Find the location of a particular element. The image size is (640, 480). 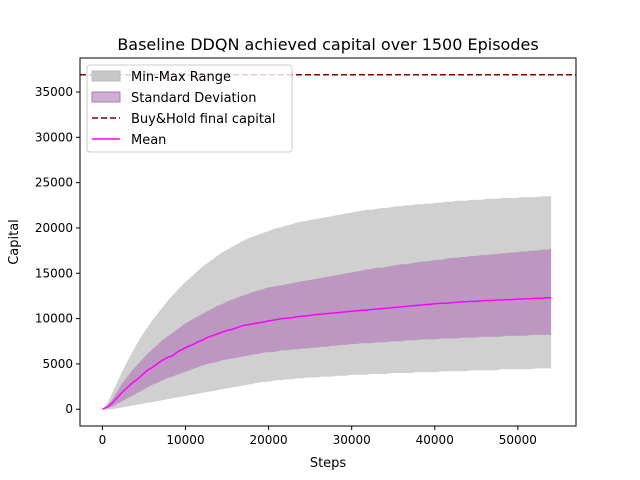

x-tick-label: 40000 is located at coordinates (435, 440).